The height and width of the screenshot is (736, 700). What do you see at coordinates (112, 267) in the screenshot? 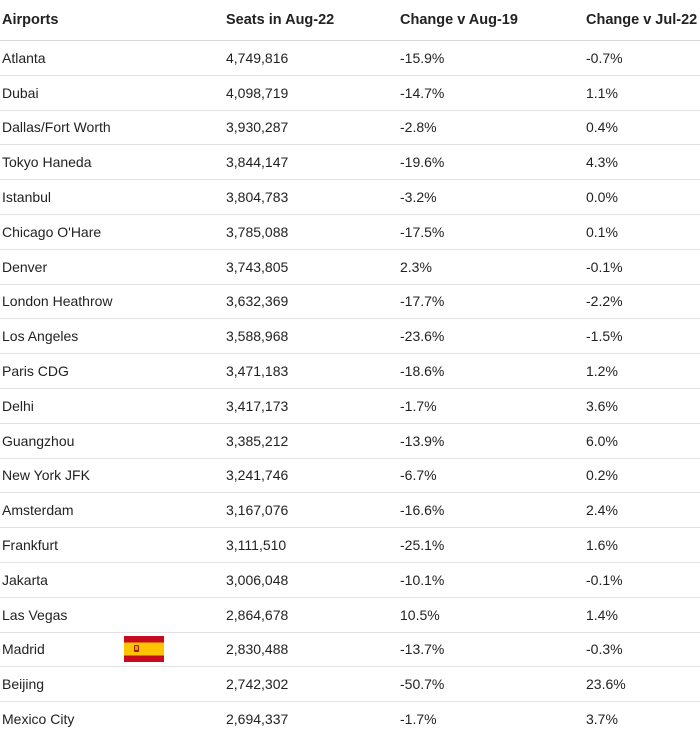
I see `airport-name: Denver` at bounding box center [112, 267].